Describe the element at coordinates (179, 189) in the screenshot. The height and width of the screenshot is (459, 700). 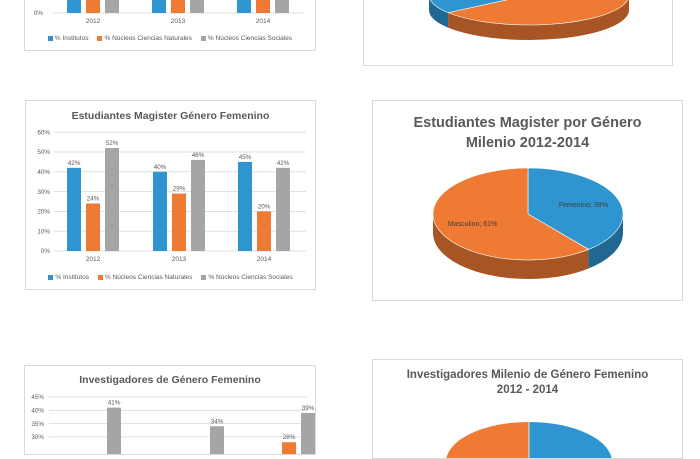
I see `data-label: 29%` at that location.